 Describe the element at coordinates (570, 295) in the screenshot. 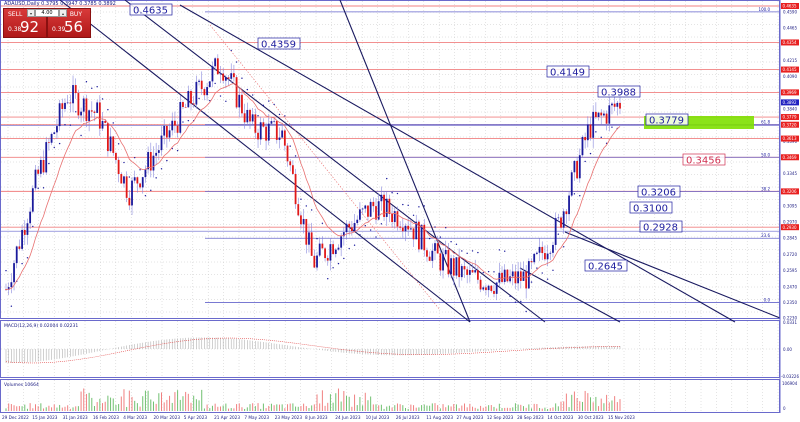

I see `trendline` at that location.